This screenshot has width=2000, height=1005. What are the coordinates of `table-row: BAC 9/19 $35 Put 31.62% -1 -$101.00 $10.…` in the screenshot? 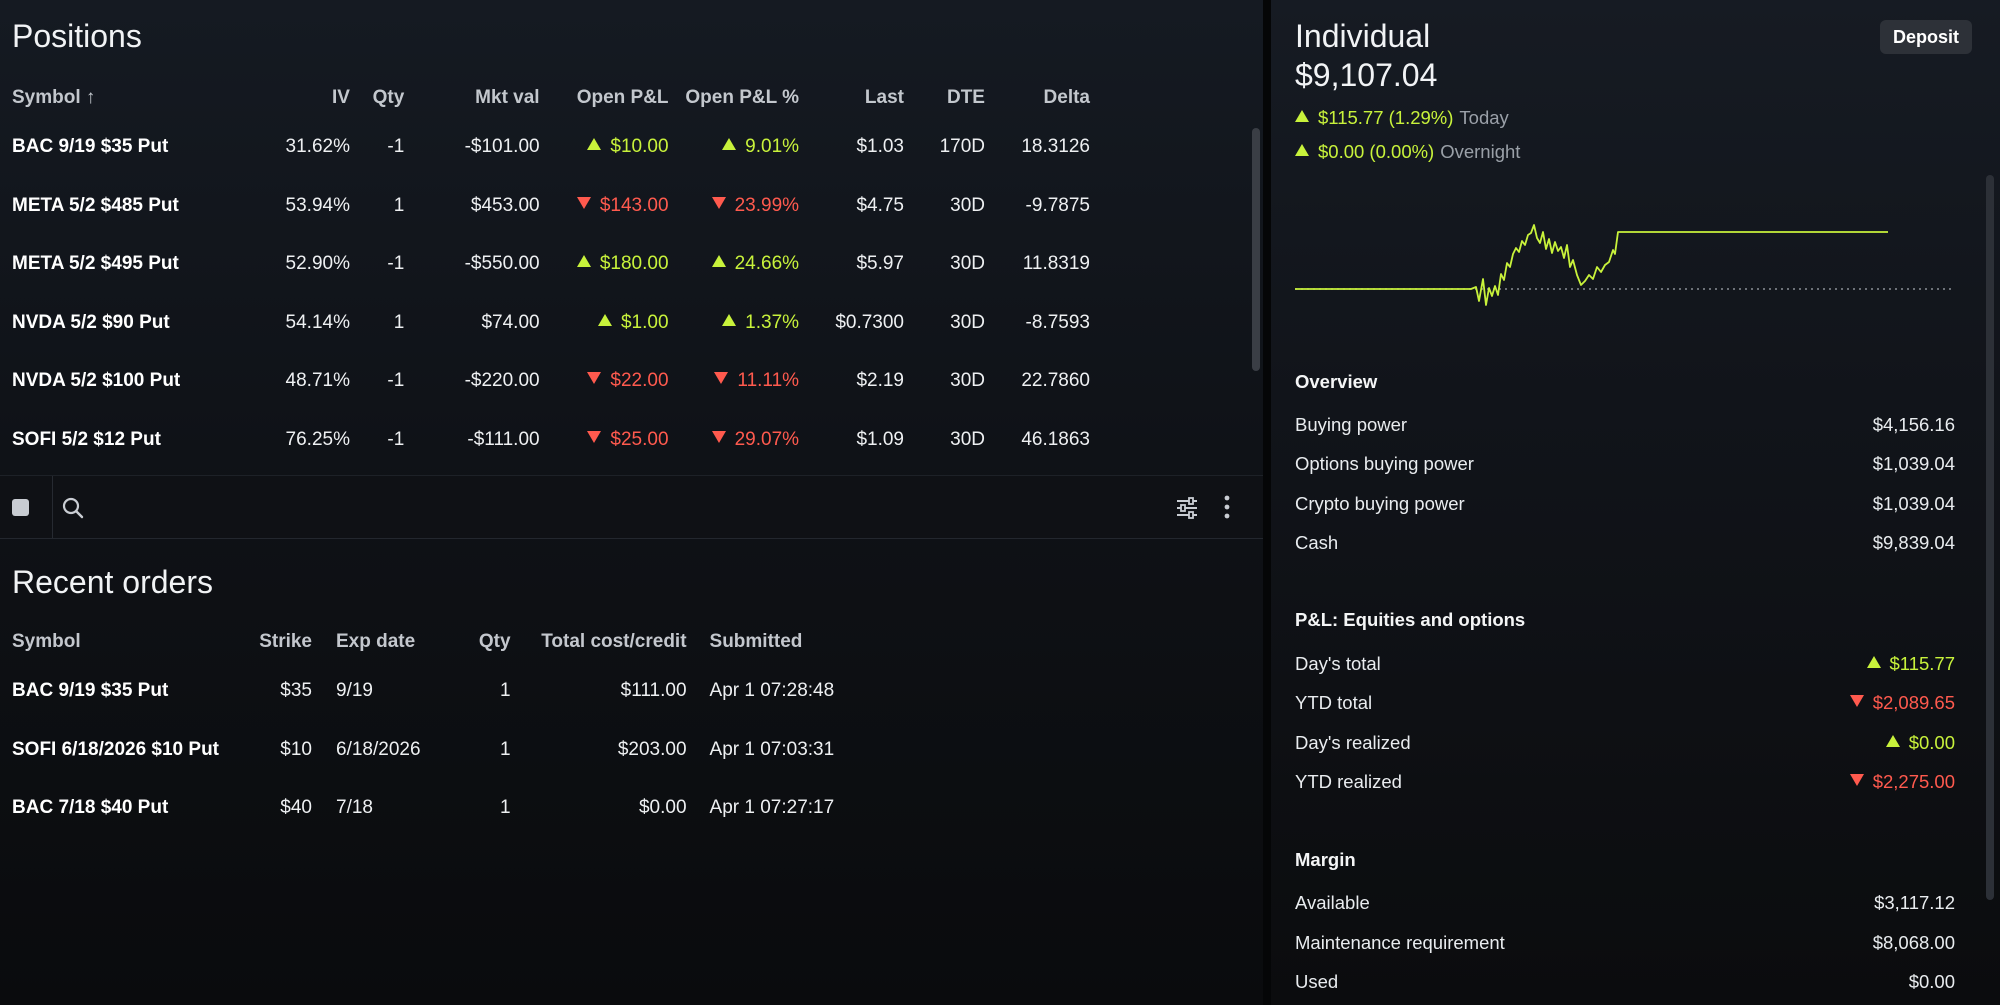 It's located at (551, 147).